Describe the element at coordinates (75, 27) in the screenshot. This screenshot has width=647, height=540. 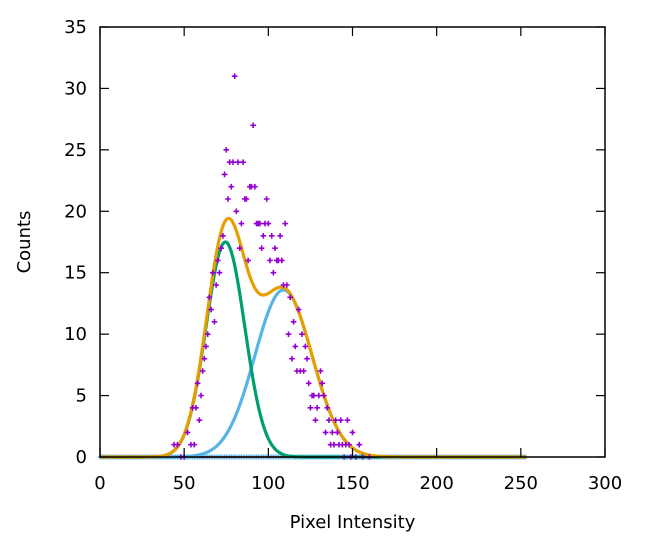
I see `y-tick-label: 35` at that location.